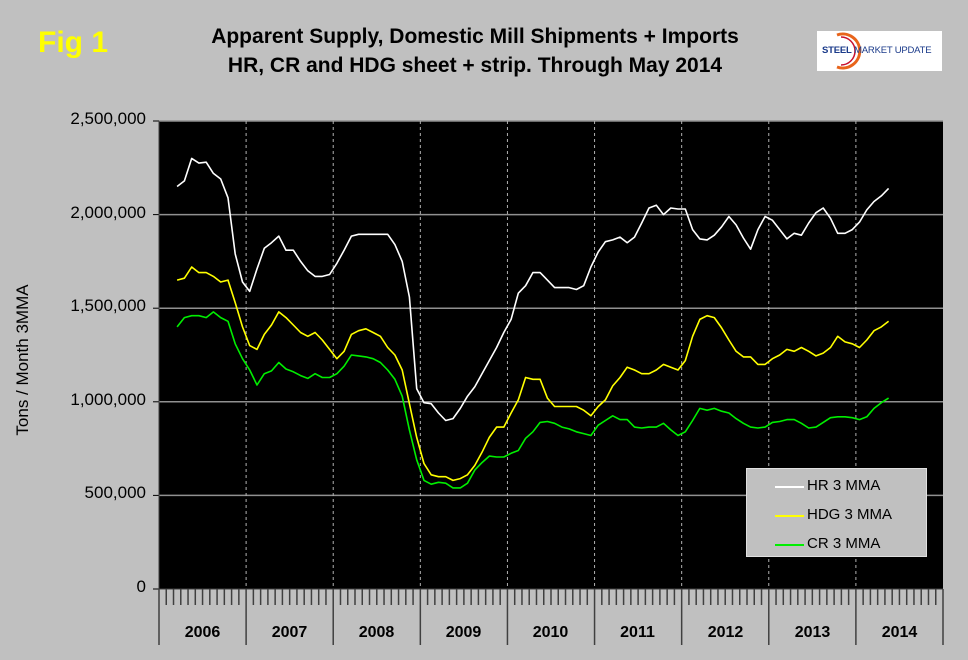 This screenshot has width=968, height=660. I want to click on y-tick-label: 0, so click(141, 586).